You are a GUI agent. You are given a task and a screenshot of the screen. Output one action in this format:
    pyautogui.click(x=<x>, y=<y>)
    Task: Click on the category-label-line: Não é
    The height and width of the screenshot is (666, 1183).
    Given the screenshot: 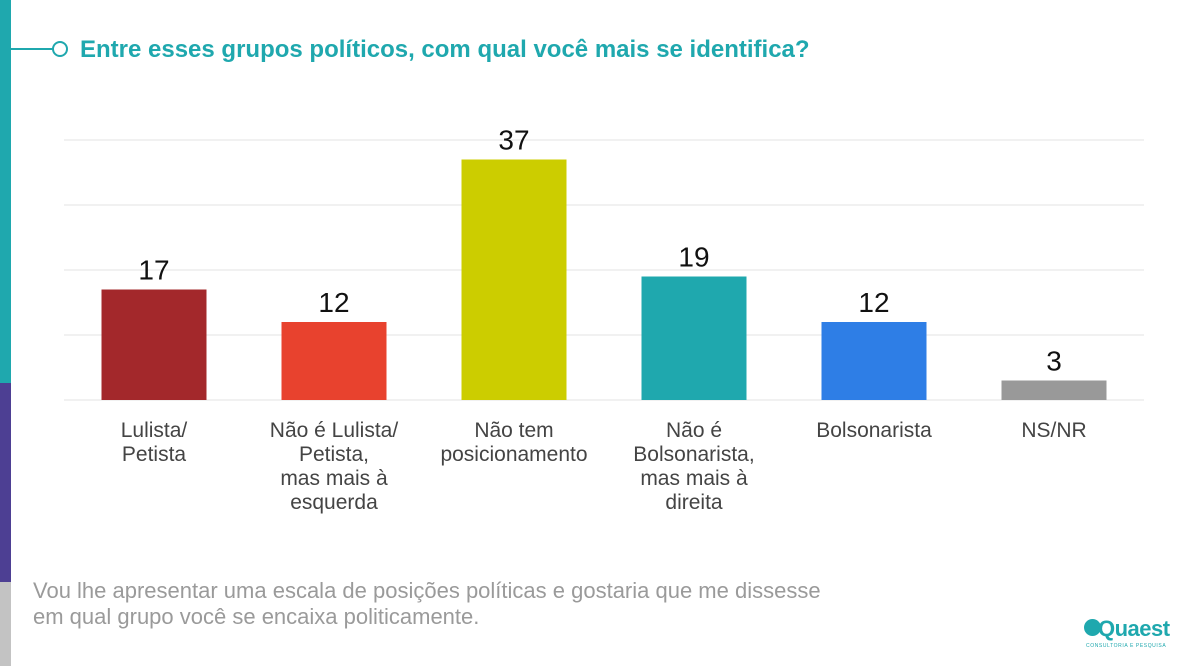 What is the action you would take?
    pyautogui.click(x=694, y=430)
    